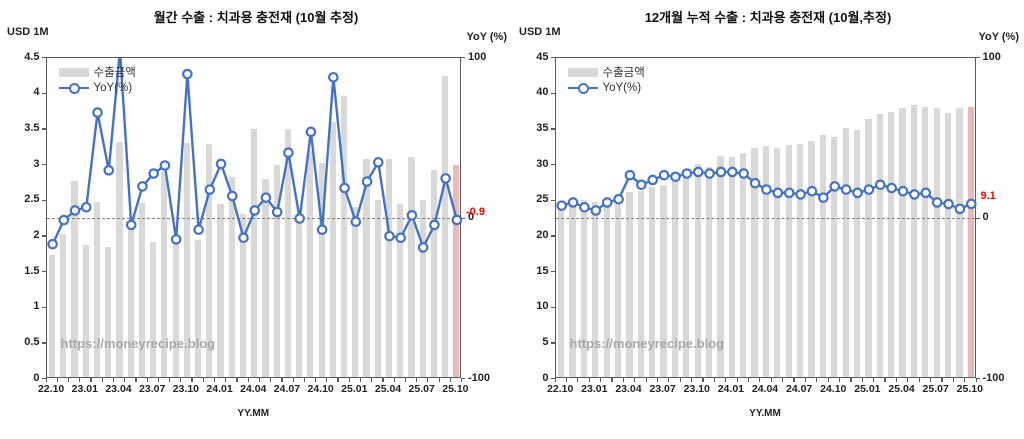 This screenshot has width=1024, height=439. I want to click on y-axis-tick-label: 4.5, so click(32, 56).